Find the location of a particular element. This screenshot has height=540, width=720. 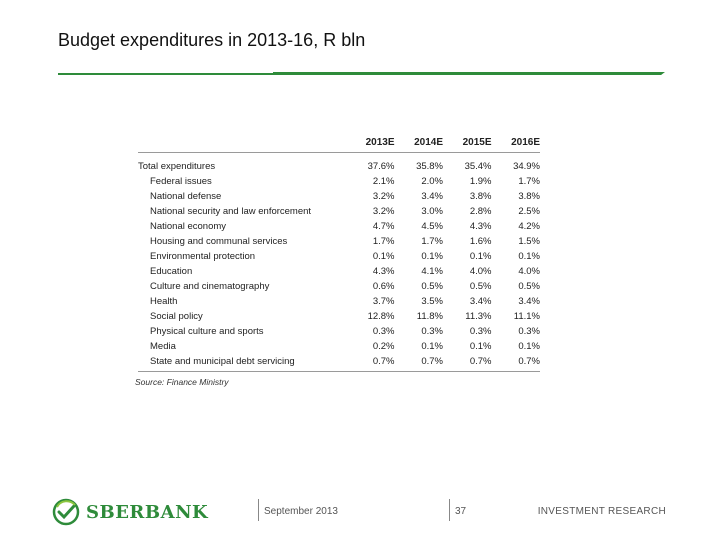

row-value: 3.7% is located at coordinates (383, 301).